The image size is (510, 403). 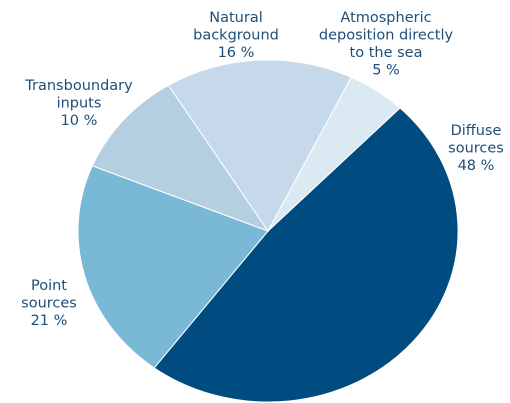 I want to click on slice-label-2: Point sources 21 %, so click(x=49, y=303).